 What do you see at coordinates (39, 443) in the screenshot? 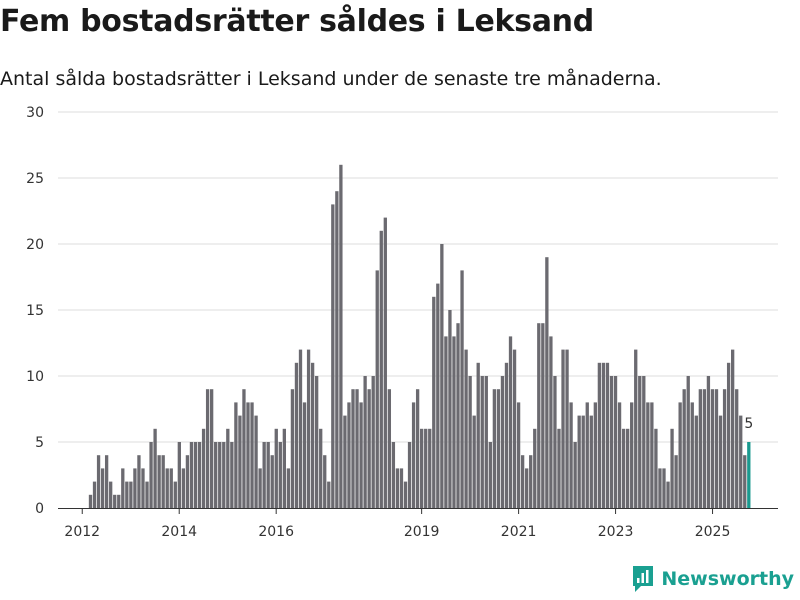
I see `y-tick-label: 5` at bounding box center [39, 443].